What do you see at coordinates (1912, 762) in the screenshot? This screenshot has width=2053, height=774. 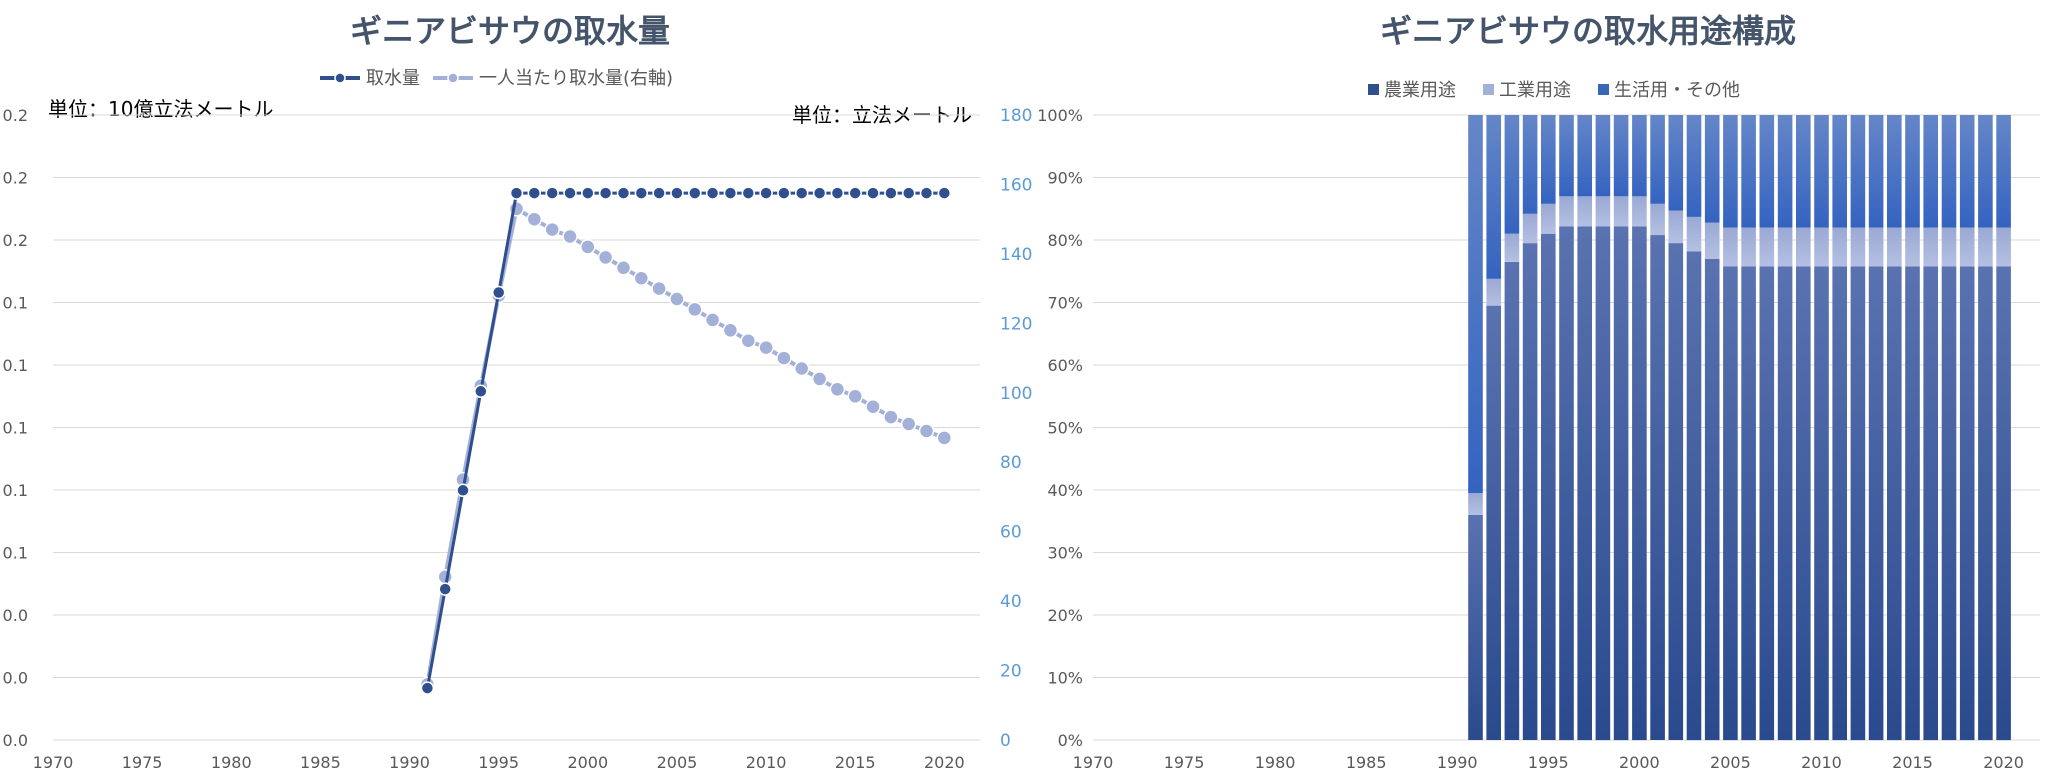 I see `x-tick-label: 2015` at bounding box center [1912, 762].